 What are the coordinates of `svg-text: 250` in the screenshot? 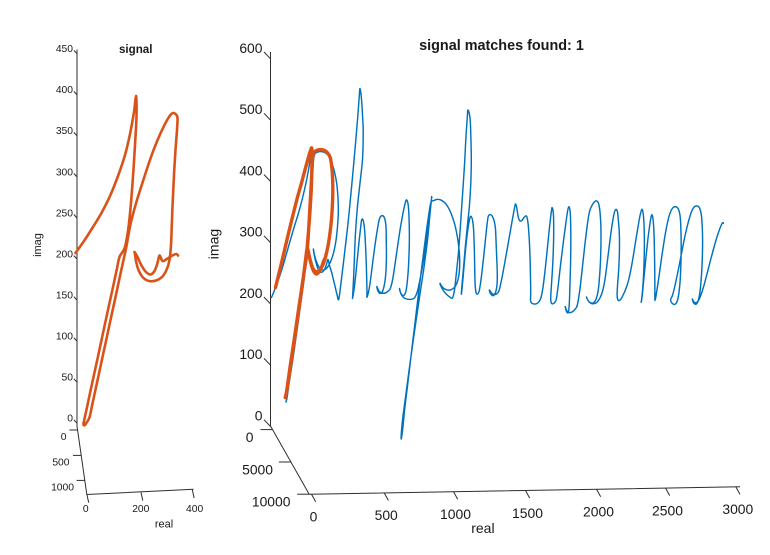 It's located at (64, 213).